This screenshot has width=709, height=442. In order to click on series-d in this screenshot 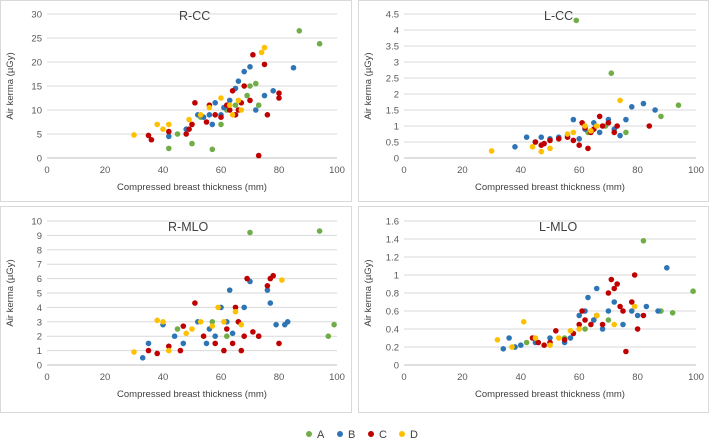, I will do `click(566, 326)`.